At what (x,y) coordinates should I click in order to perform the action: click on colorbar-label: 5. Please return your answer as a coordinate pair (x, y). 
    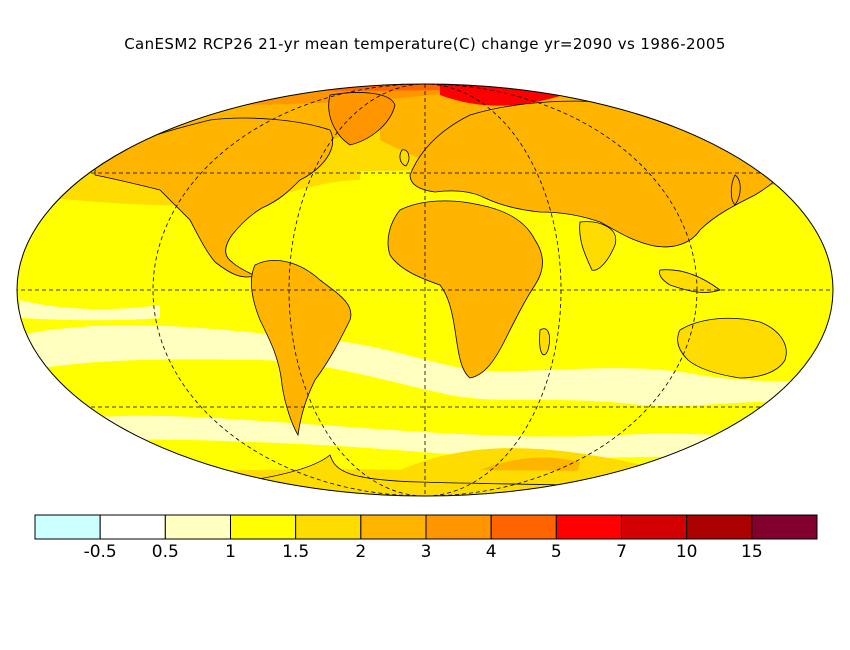
    Looking at the image, I should click on (556, 552).